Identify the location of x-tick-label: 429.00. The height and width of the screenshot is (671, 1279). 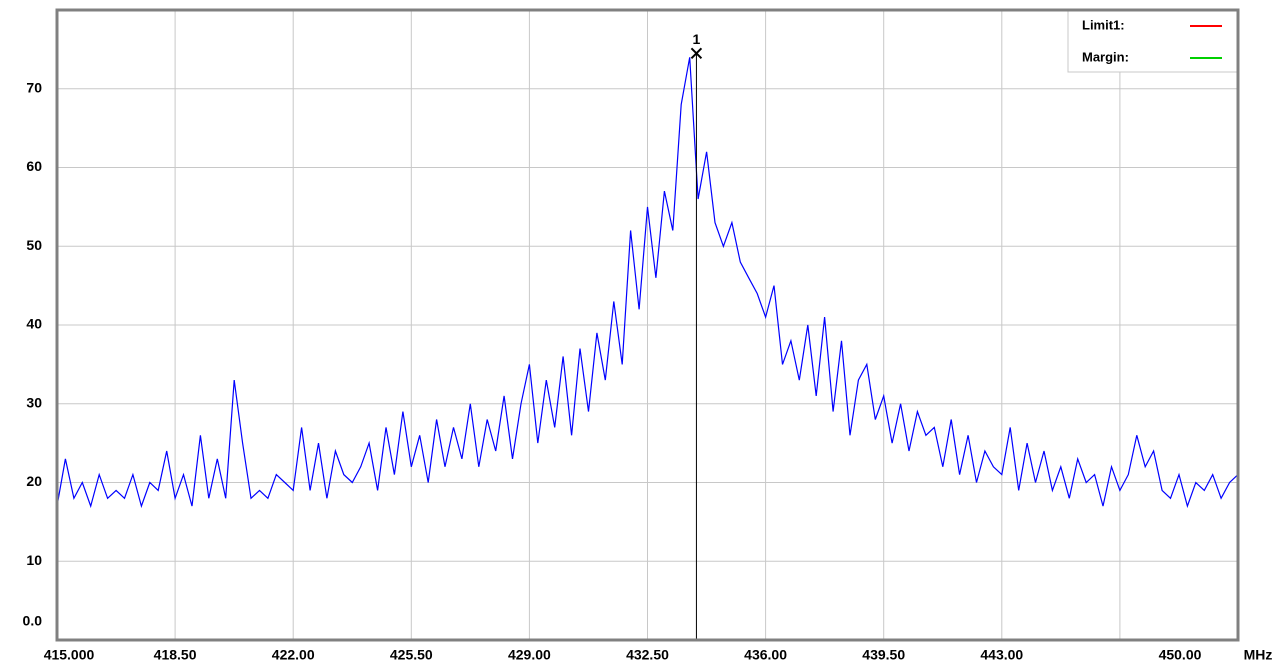
(529, 655).